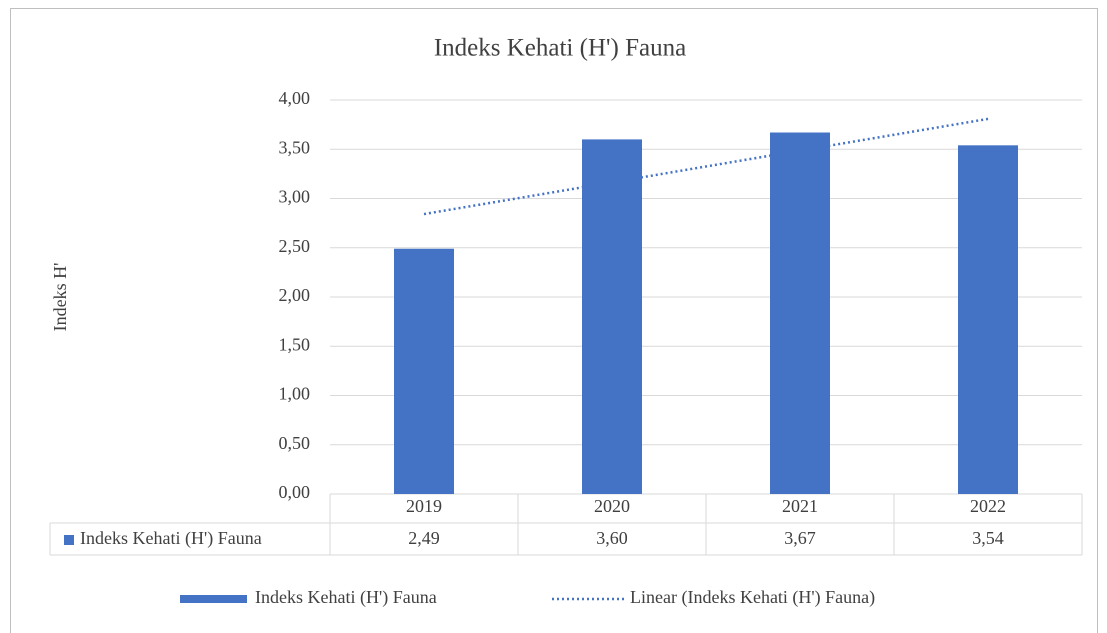 The image size is (1107, 633). Describe the element at coordinates (560, 48) in the screenshot. I see `chart-title: Indeks Kehati (H') Fauna` at that location.